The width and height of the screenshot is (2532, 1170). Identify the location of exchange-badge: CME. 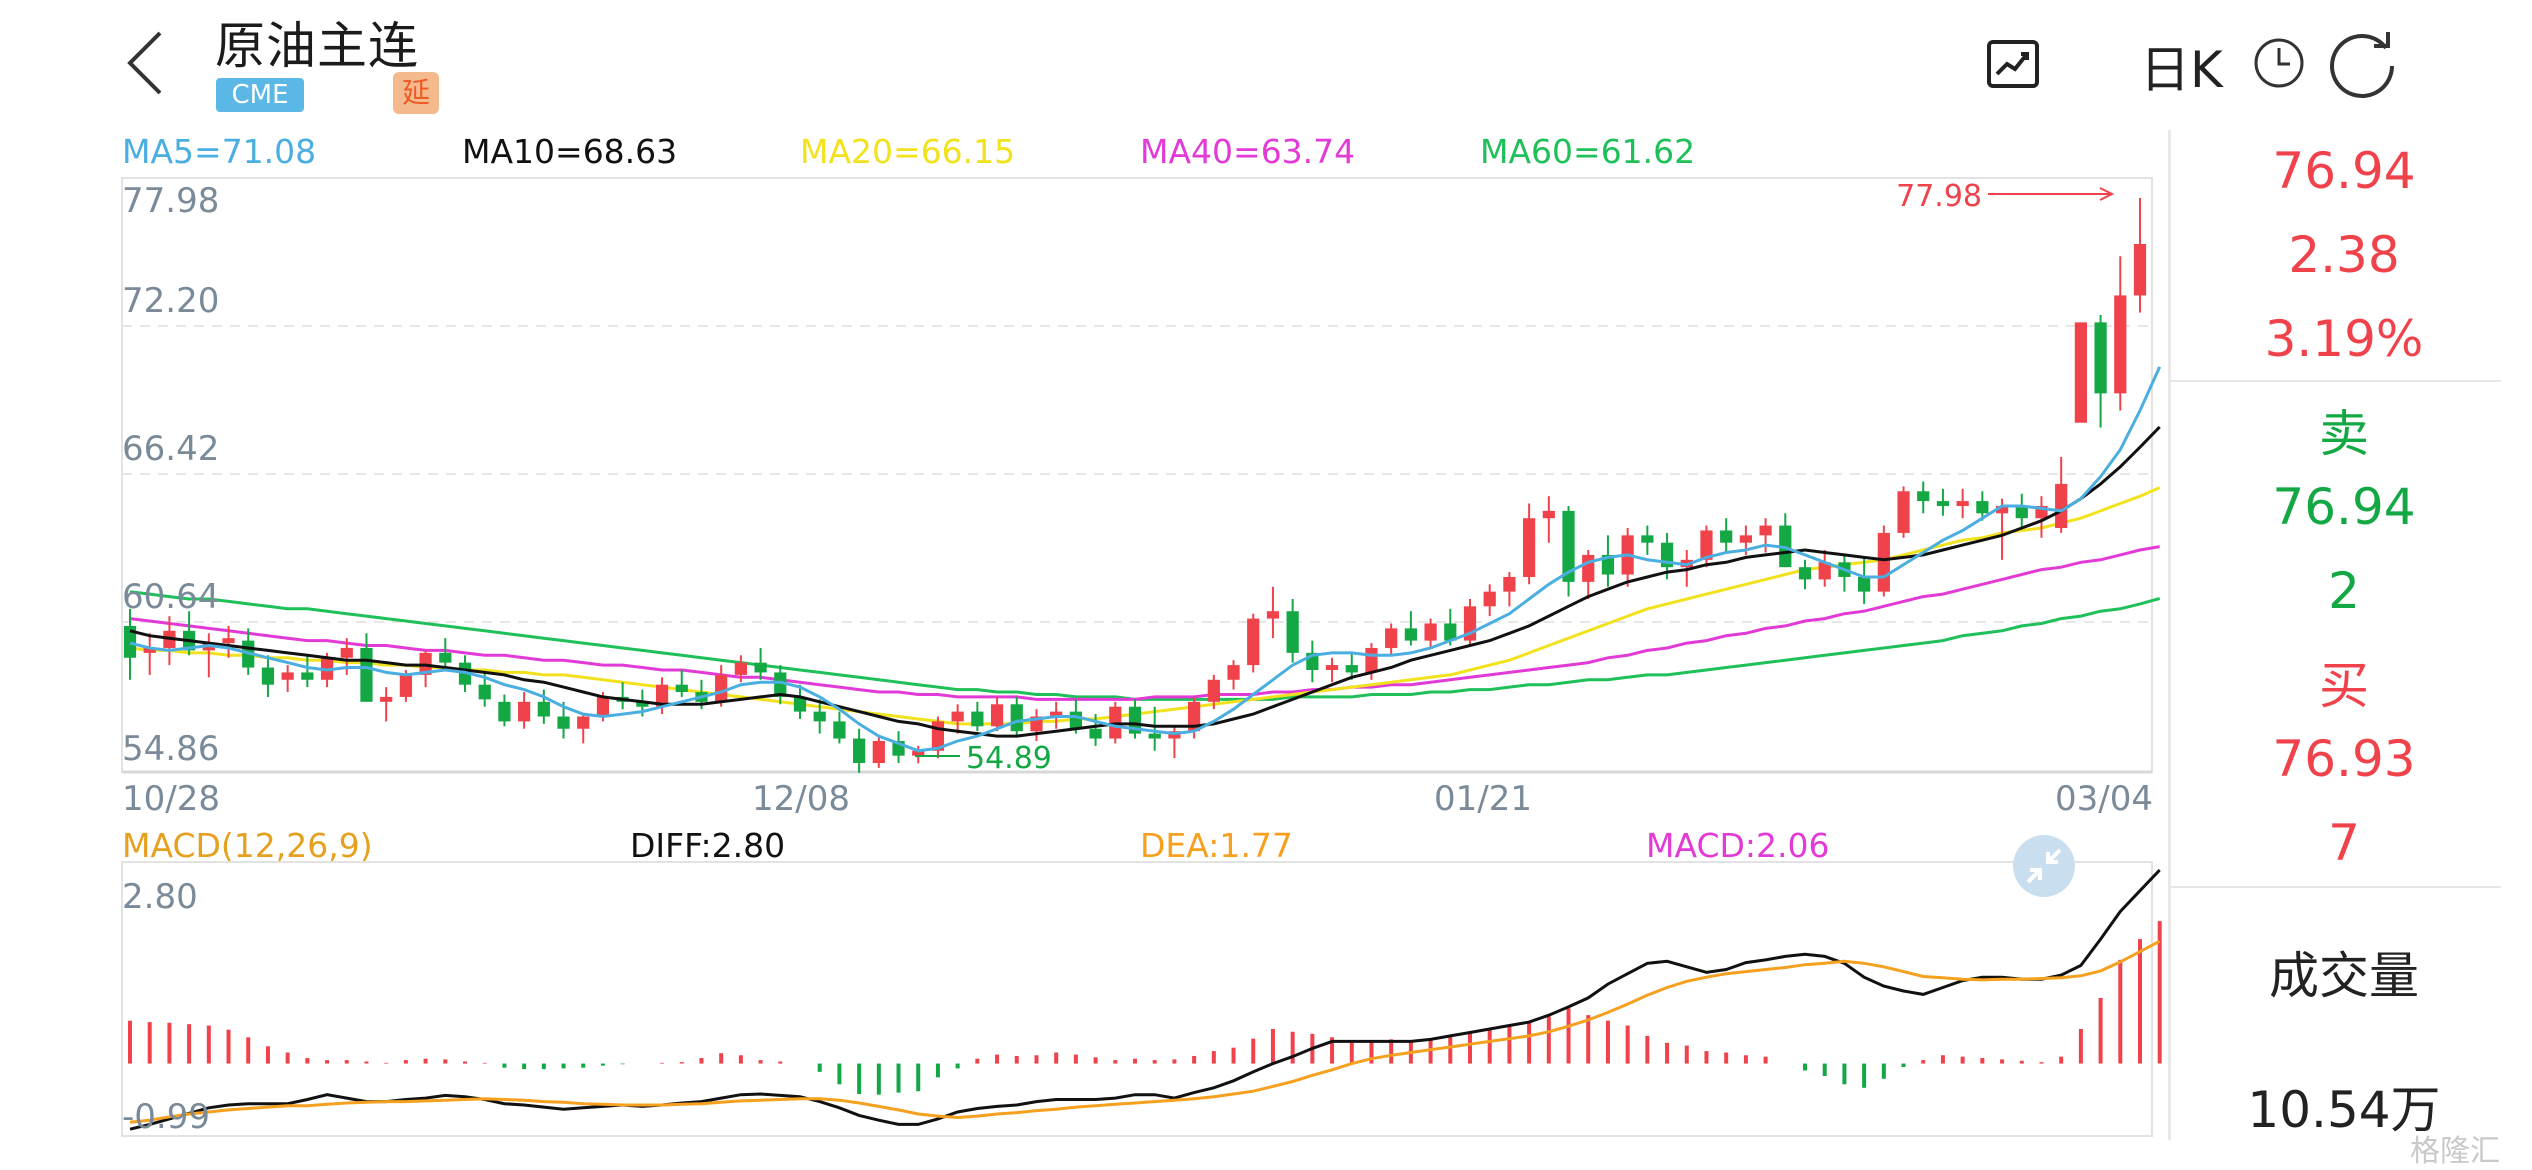
(260, 95).